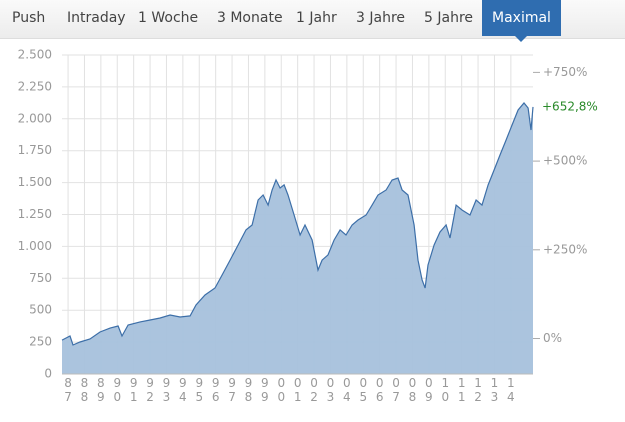  I want to click on y-tick-label: 2.500, so click(35, 55).